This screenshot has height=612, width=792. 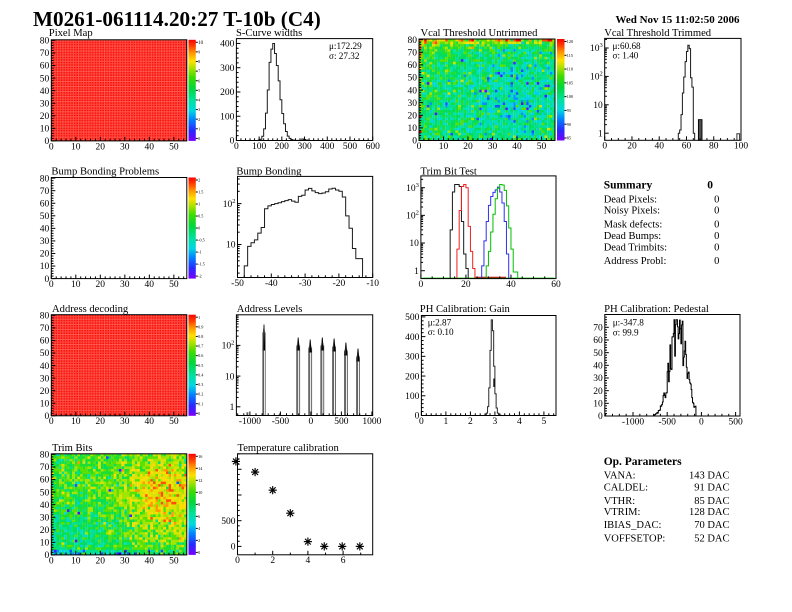 What do you see at coordinates (440, 323) in the screenshot?
I see `svg-text: μ:2.87` at bounding box center [440, 323].